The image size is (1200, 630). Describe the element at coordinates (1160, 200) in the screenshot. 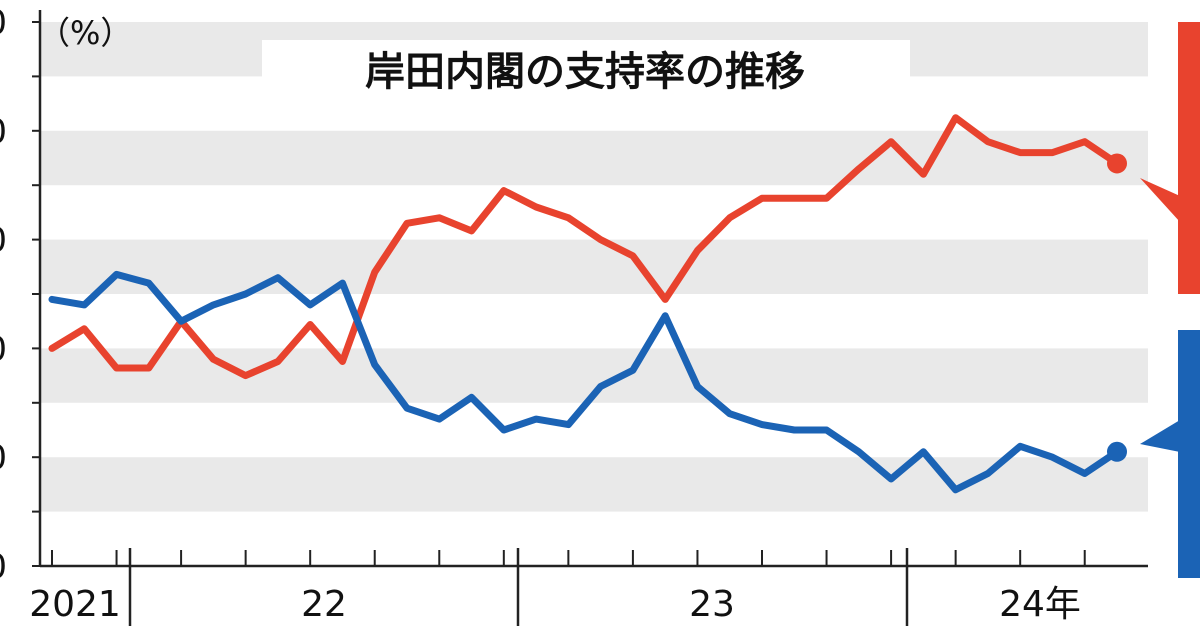

I see `callout-pointer-approve` at that location.